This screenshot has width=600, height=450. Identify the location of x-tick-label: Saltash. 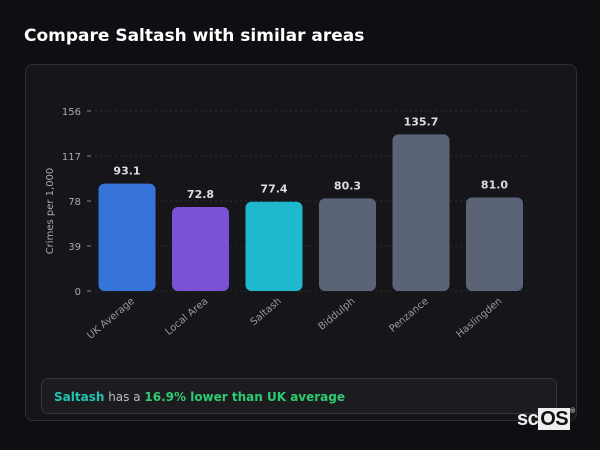
(266, 312).